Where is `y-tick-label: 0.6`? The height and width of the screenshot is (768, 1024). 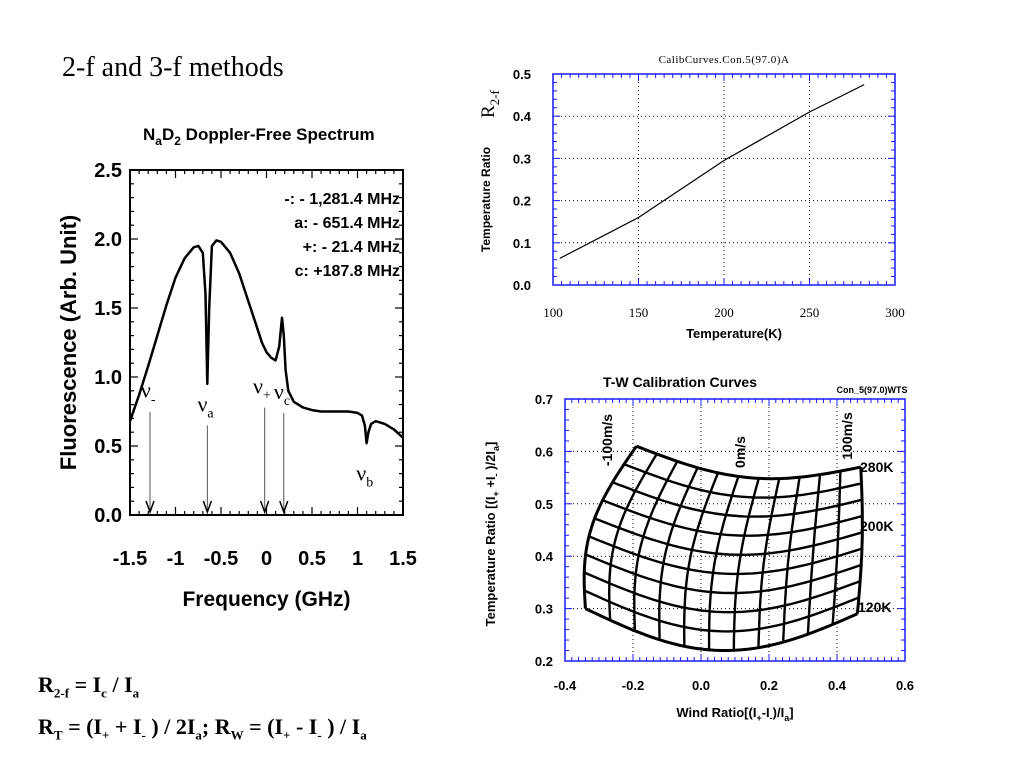 y-tick-label: 0.6 is located at coordinates (544, 451).